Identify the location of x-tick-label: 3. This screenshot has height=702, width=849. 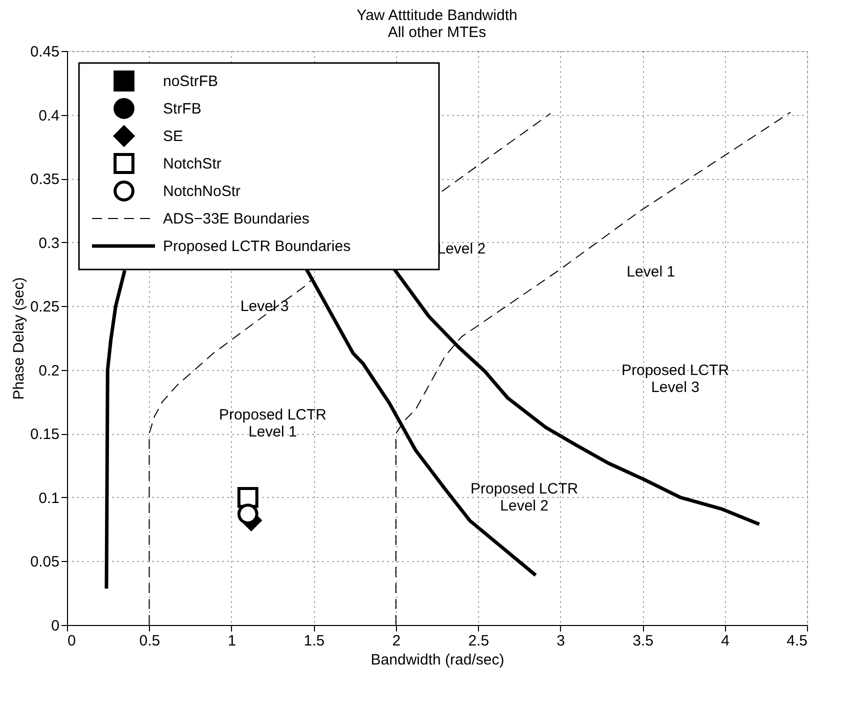
(561, 641).